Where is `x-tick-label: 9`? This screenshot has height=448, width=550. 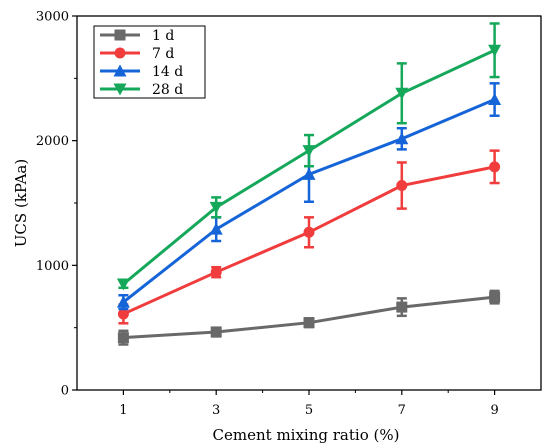 x-tick-label: 9 is located at coordinates (494, 410).